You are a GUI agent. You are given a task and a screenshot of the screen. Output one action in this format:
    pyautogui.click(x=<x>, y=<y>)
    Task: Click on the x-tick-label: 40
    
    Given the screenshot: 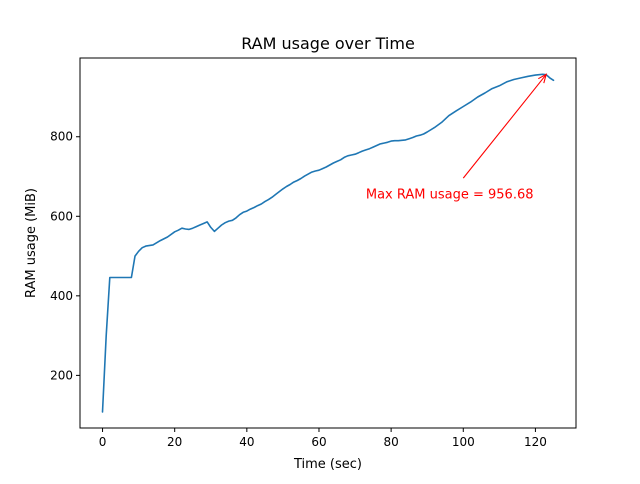 What is the action you would take?
    pyautogui.click(x=246, y=442)
    